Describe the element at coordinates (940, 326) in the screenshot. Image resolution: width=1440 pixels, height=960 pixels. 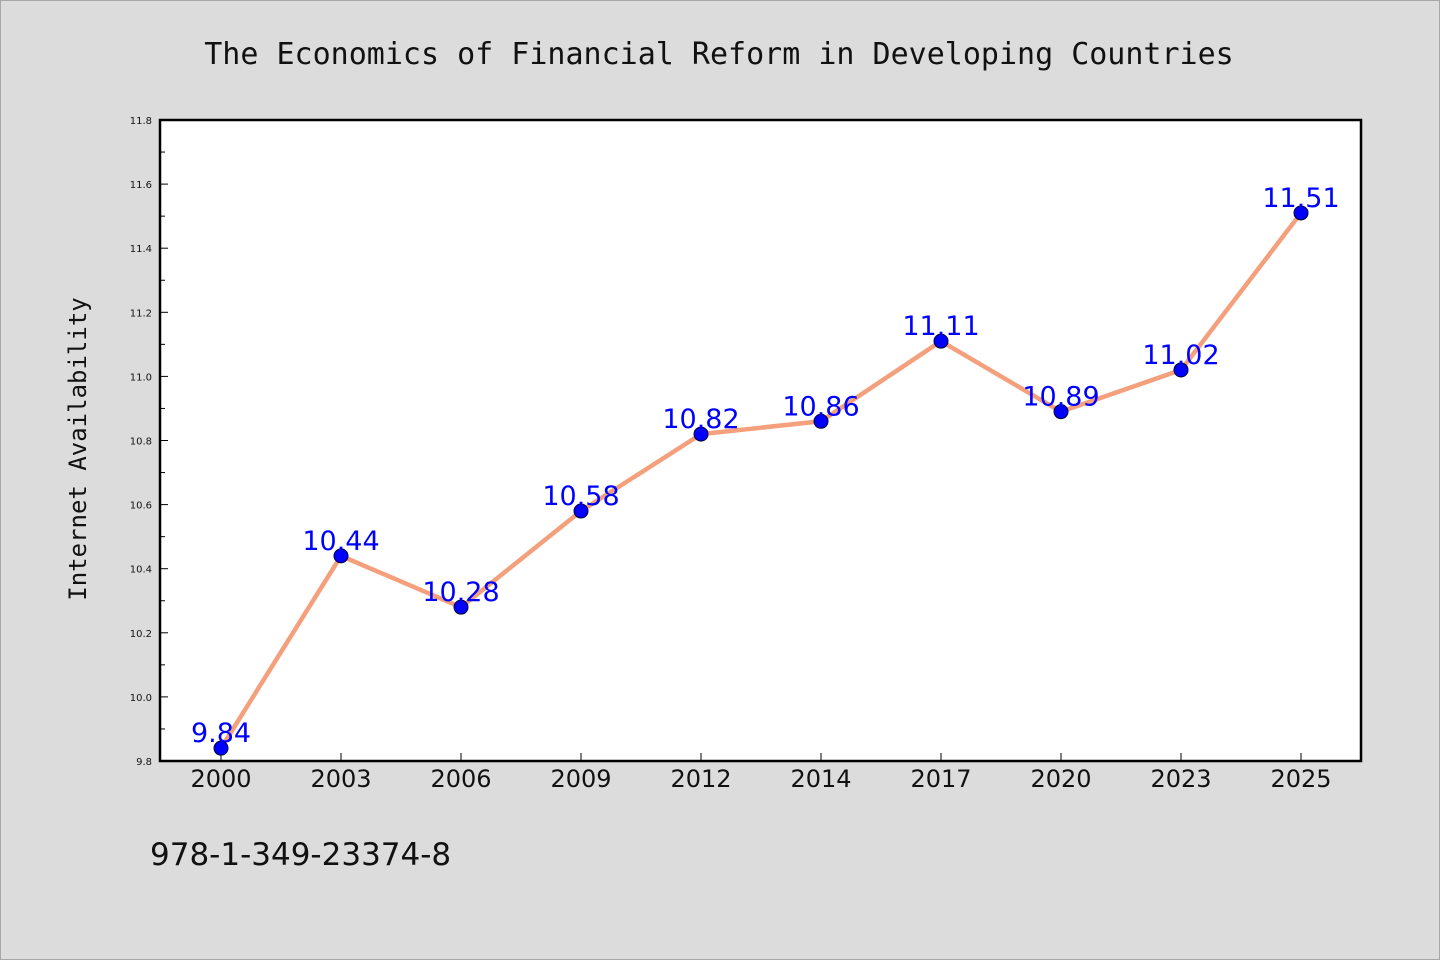
I see `data-label: 11.11` at that location.